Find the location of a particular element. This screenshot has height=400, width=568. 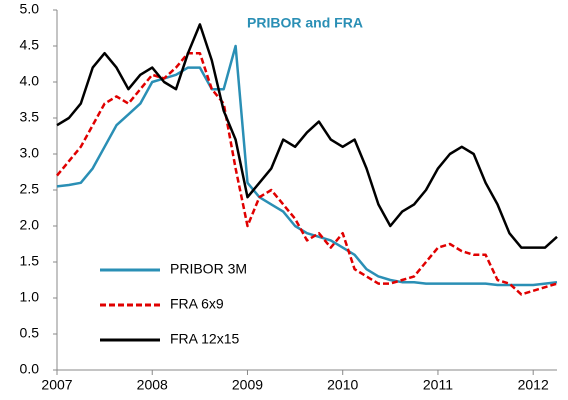

y-tick-label: 2.0 is located at coordinates (30, 225).